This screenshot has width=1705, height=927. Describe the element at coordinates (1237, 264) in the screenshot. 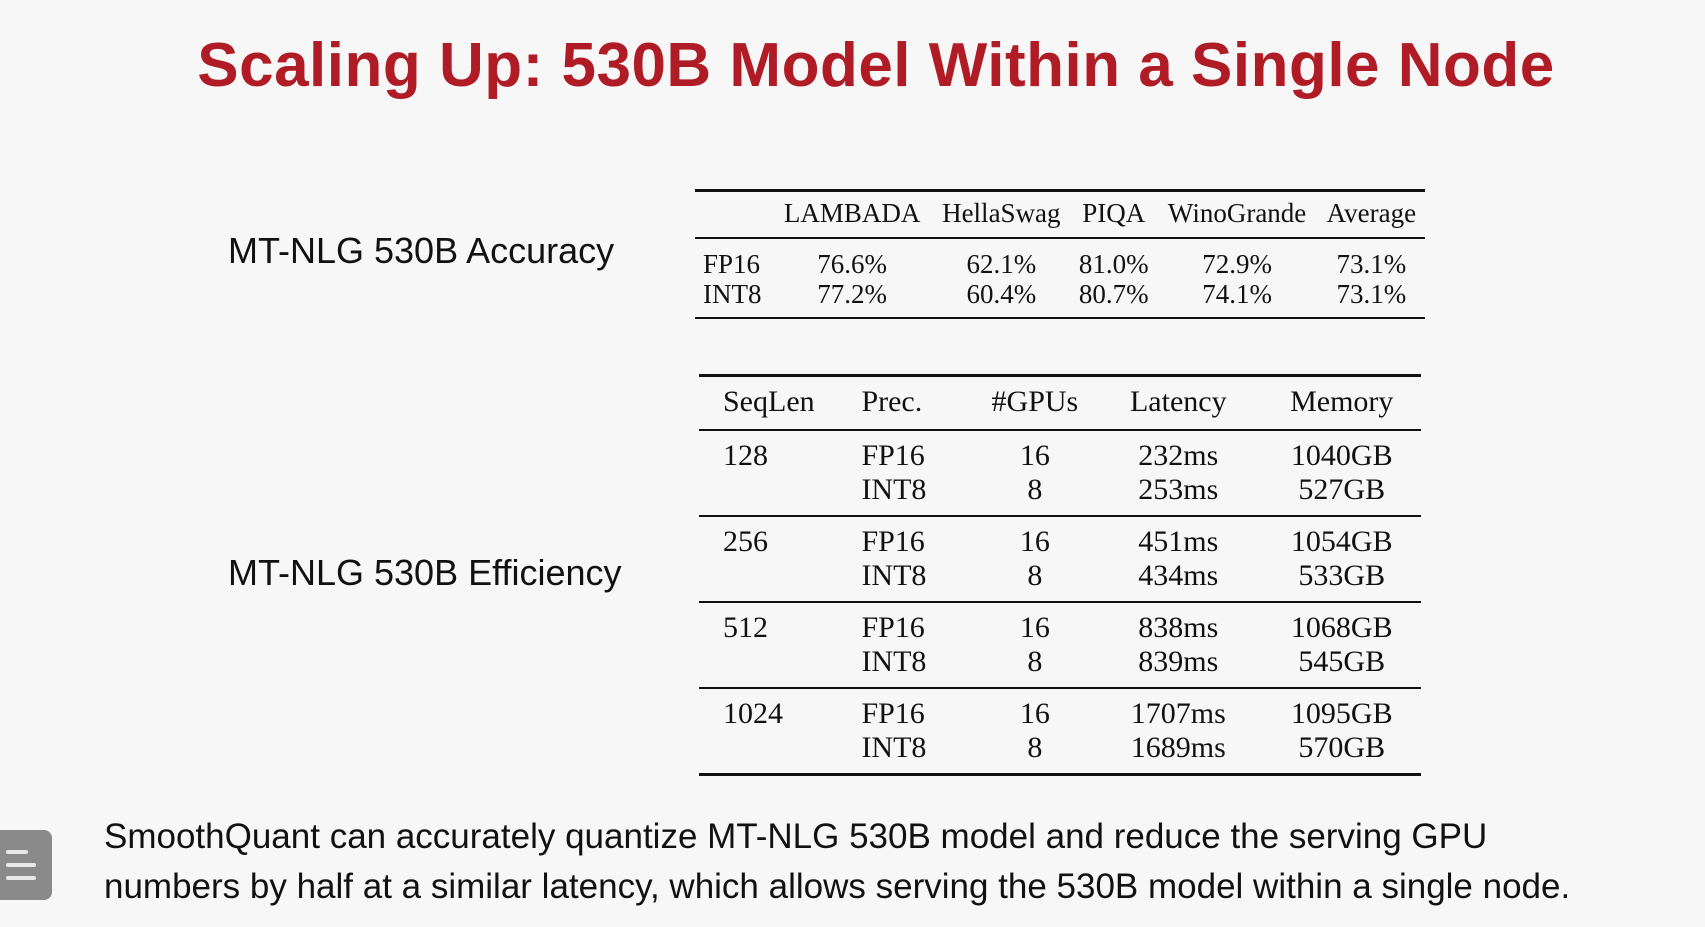

I see `table-cell: 72.9%` at that location.